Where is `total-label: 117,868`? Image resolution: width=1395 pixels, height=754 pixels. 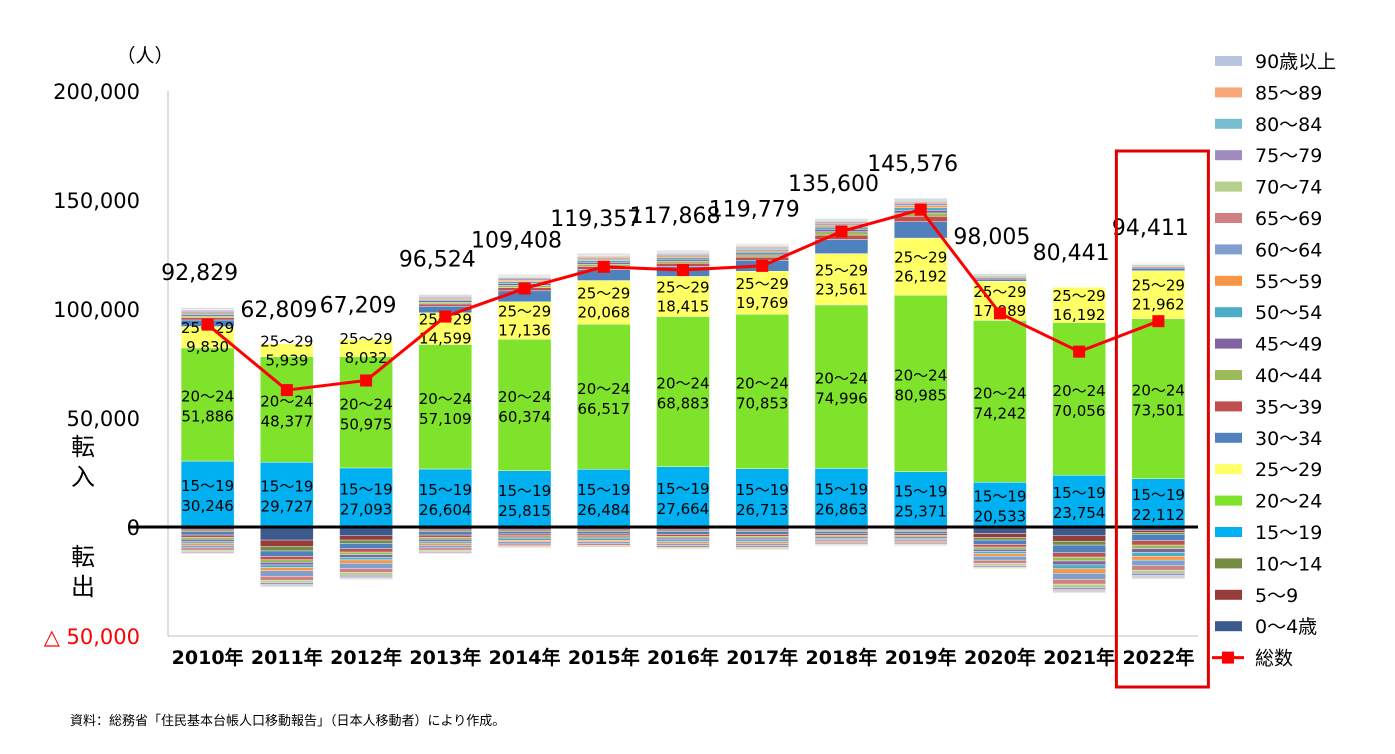
total-label: 117,868 is located at coordinates (675, 216).